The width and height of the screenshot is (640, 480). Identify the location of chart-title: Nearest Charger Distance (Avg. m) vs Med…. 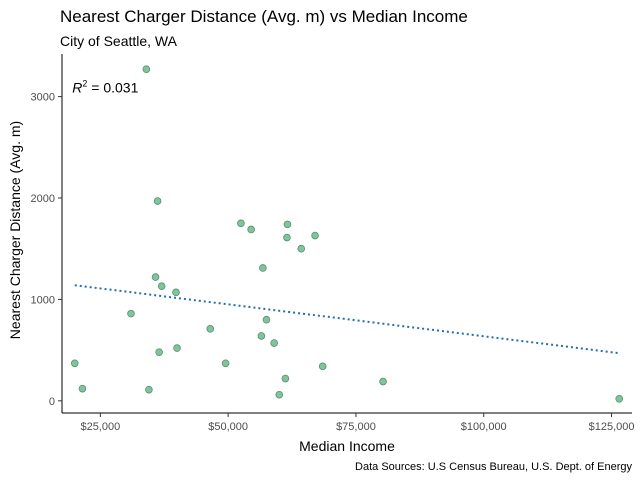
(264, 16).